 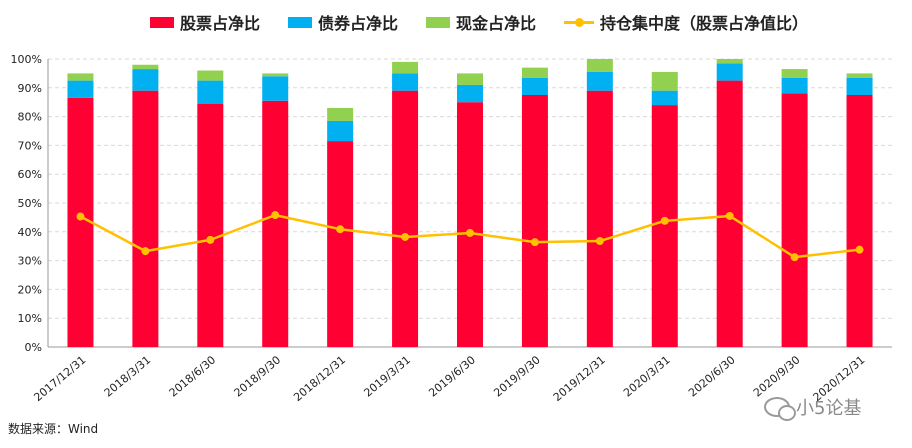 What do you see at coordinates (53, 429) in the screenshot?
I see `source-note: 数据来源：Wind` at bounding box center [53, 429].